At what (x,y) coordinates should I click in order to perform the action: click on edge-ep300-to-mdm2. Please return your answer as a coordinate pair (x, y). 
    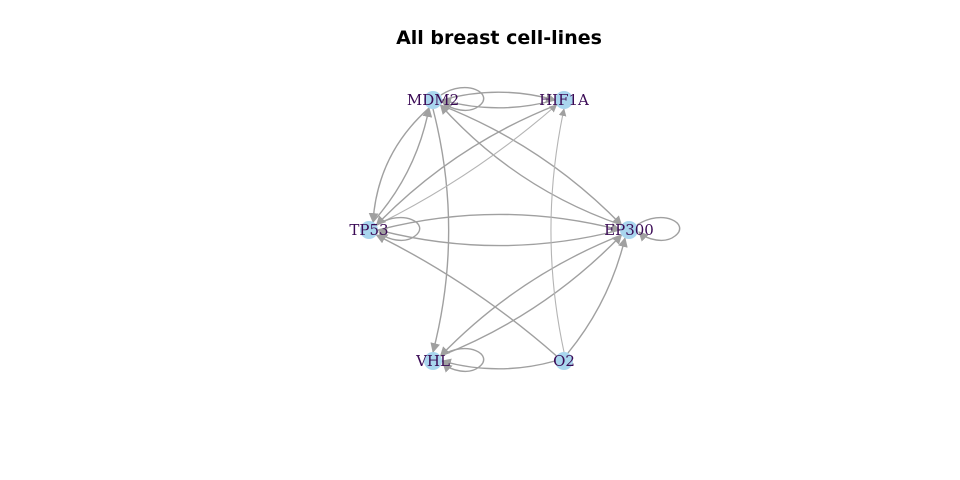
    Looking at the image, I should click on (530, 165).